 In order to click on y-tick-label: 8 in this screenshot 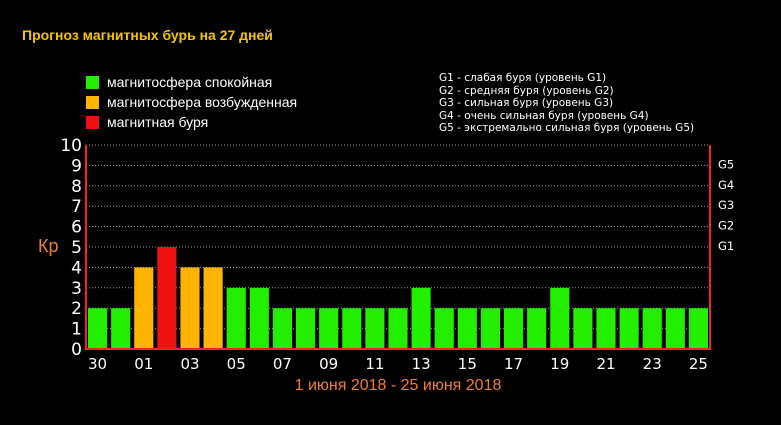, I will do `click(76, 187)`.